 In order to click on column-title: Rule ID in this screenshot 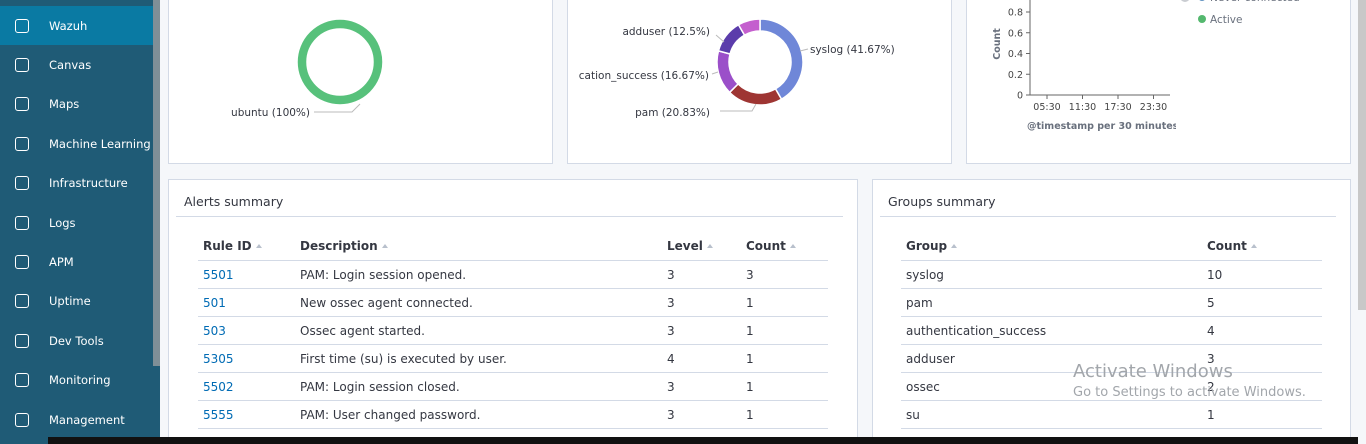, I will do `click(227, 246)`.